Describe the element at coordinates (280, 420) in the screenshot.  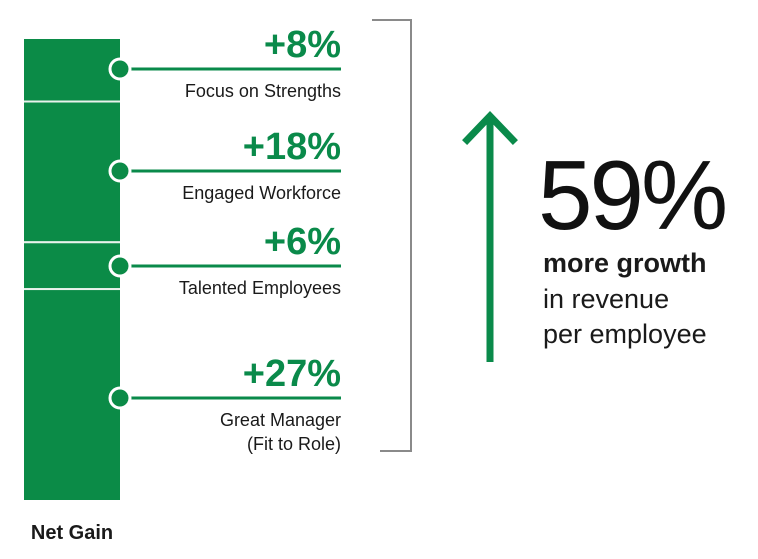
I see `segment-name-label: Great Manager` at that location.